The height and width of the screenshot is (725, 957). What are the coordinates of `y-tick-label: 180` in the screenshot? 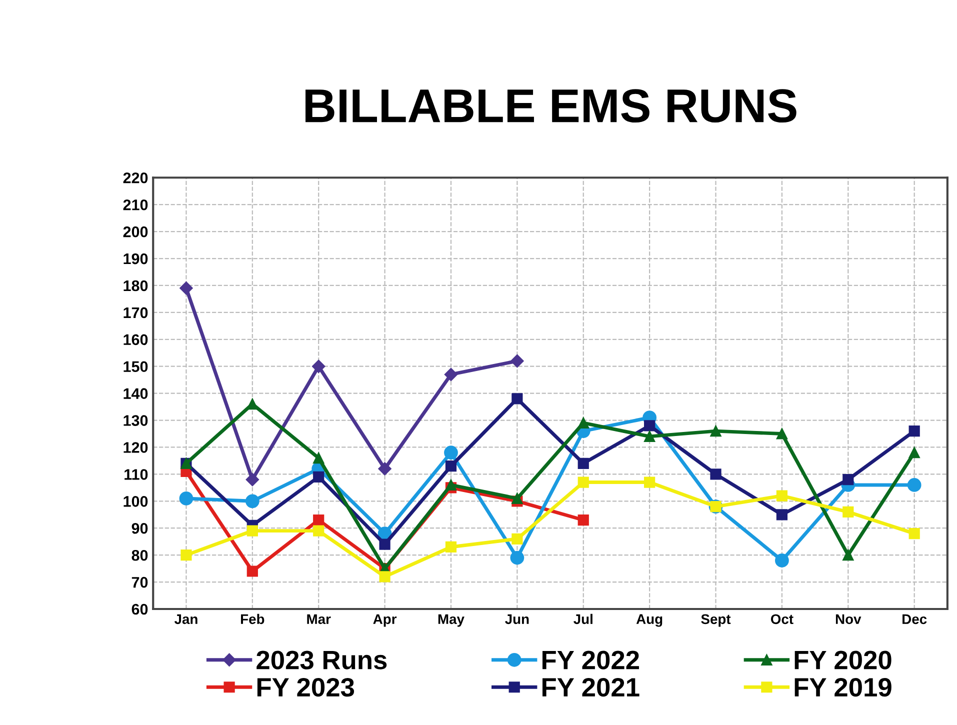 It's located at (136, 286).